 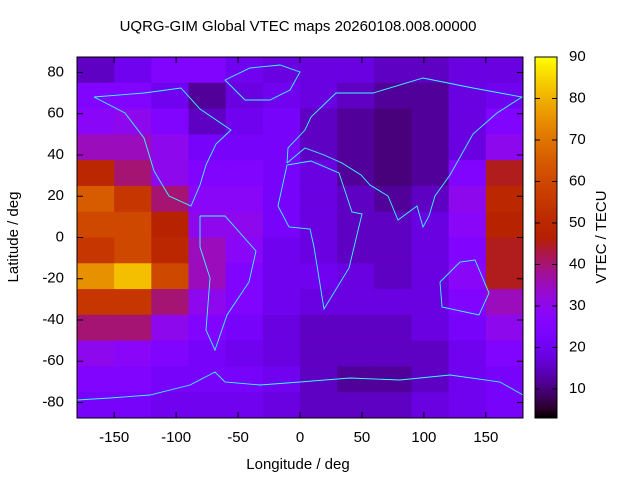 What do you see at coordinates (577, 180) in the screenshot?
I see `colorbar-tick-label: 60` at bounding box center [577, 180].